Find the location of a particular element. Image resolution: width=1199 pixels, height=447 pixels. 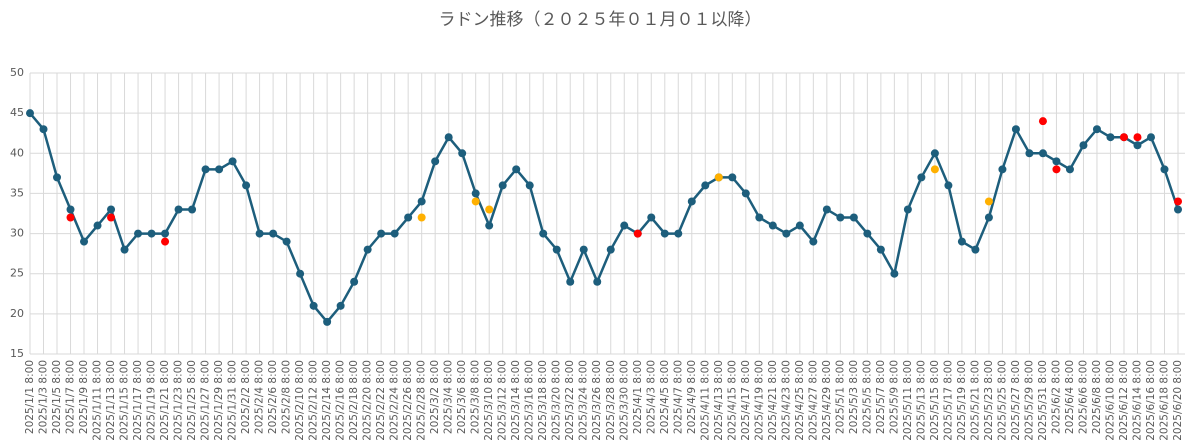

x-tick-label: 2025/2/4 8:00 is located at coordinates (260, 397).